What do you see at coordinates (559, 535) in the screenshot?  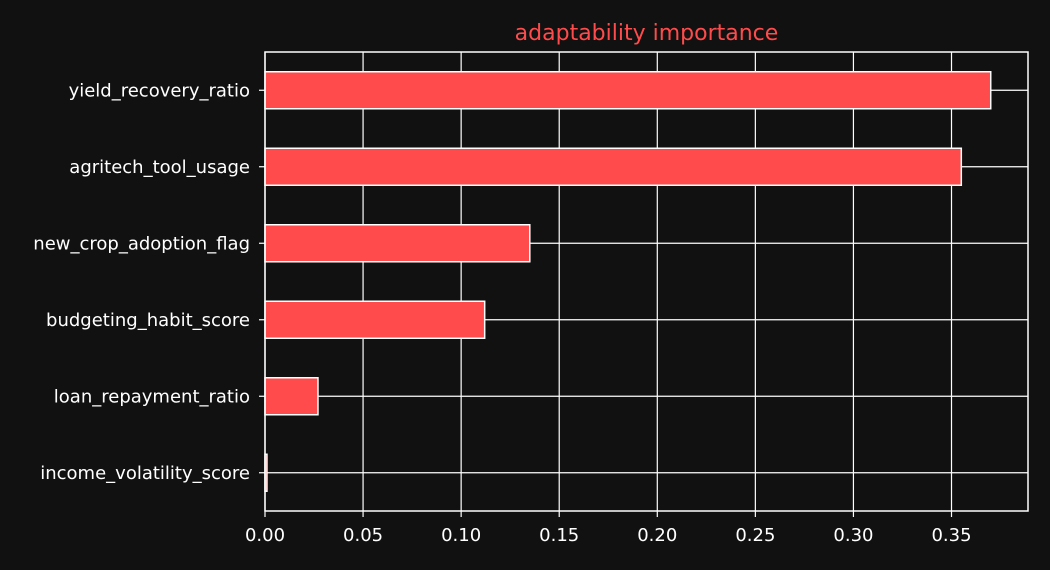 I see `x-tick-label: 0.15` at bounding box center [559, 535].